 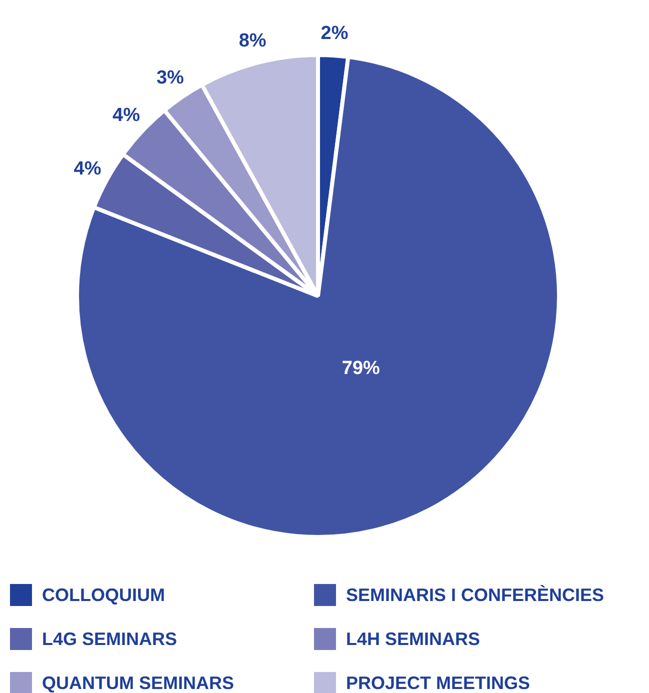 What do you see at coordinates (110, 639) in the screenshot?
I see `legend-label: L4G SEMINARS` at bounding box center [110, 639].